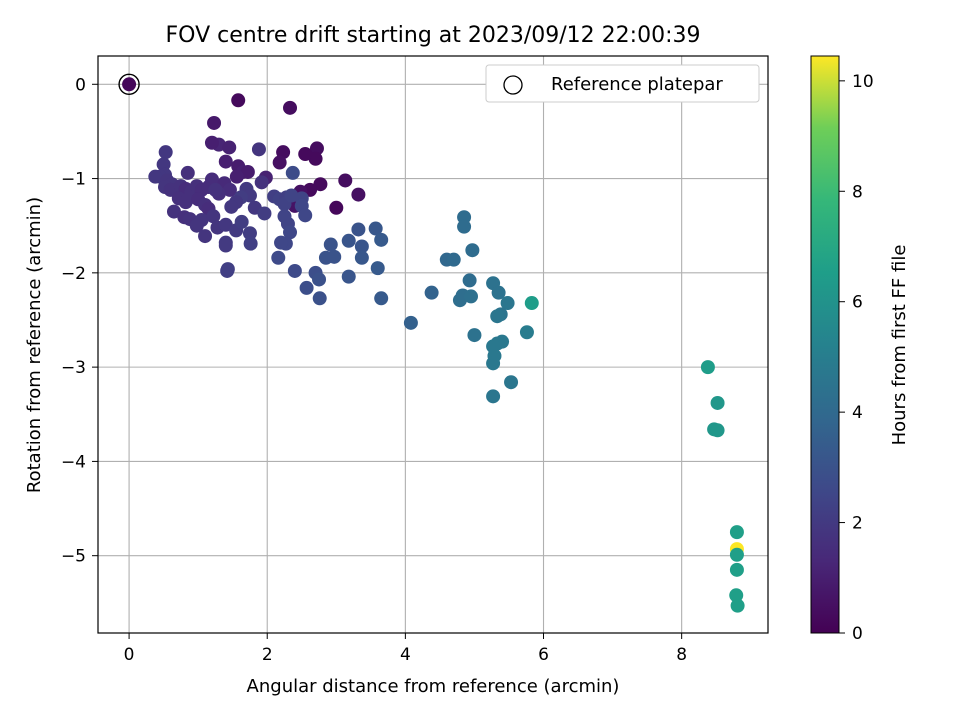 Image resolution: width=960 pixels, height=720 pixels. What do you see at coordinates (543, 655) in the screenshot?
I see `x-tick-label: 6` at bounding box center [543, 655].